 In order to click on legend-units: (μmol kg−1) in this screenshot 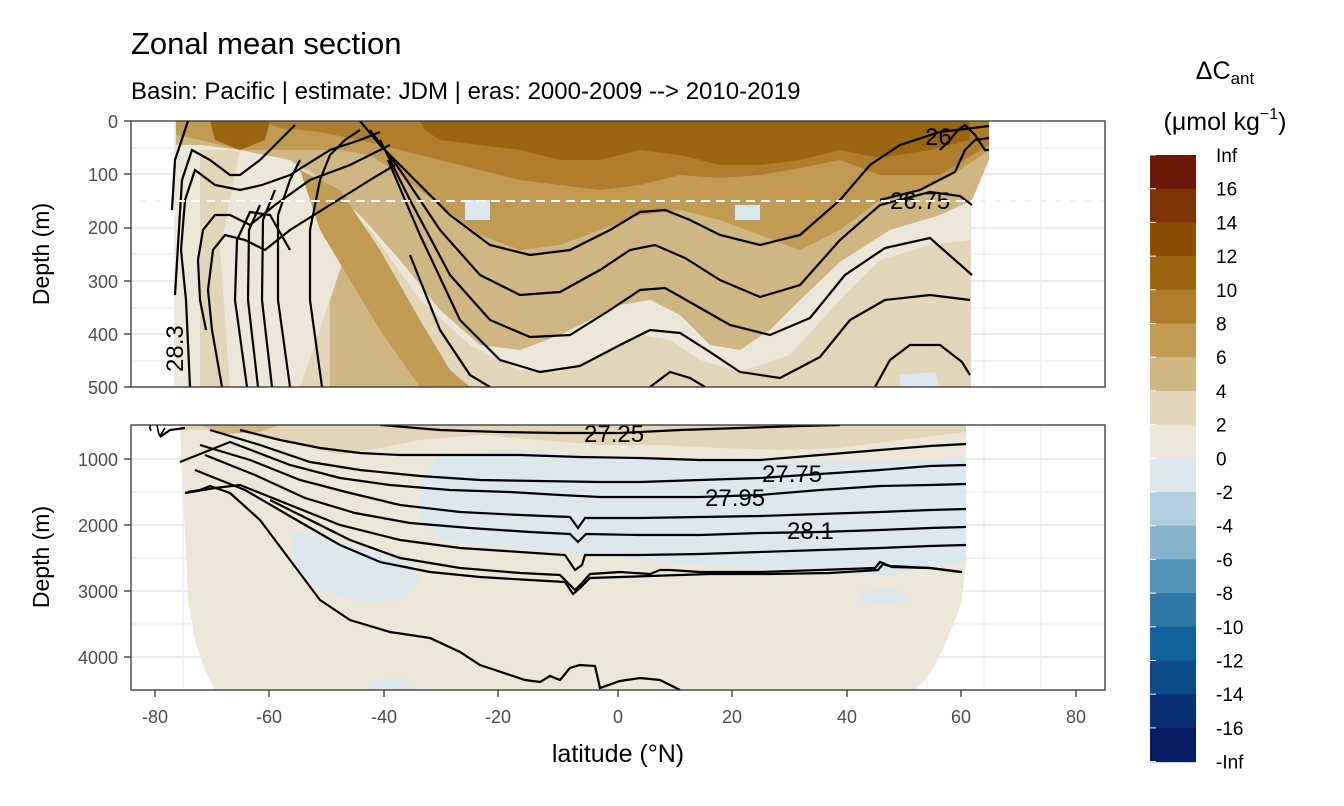, I will do `click(1225, 121)`.